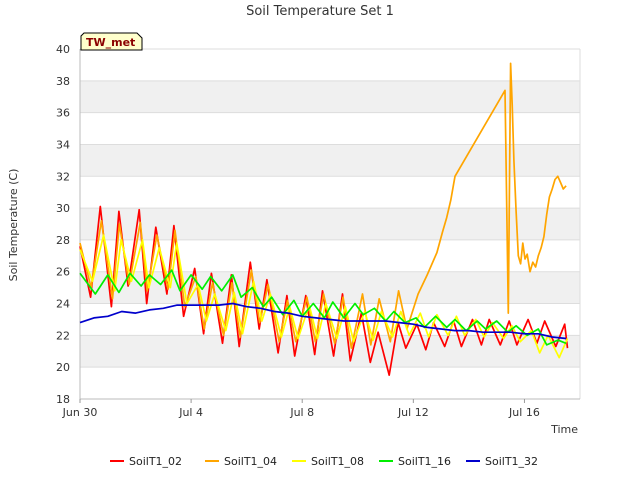 The image size is (640, 480). I want to click on y-tick-label: 40, so click(63, 49).